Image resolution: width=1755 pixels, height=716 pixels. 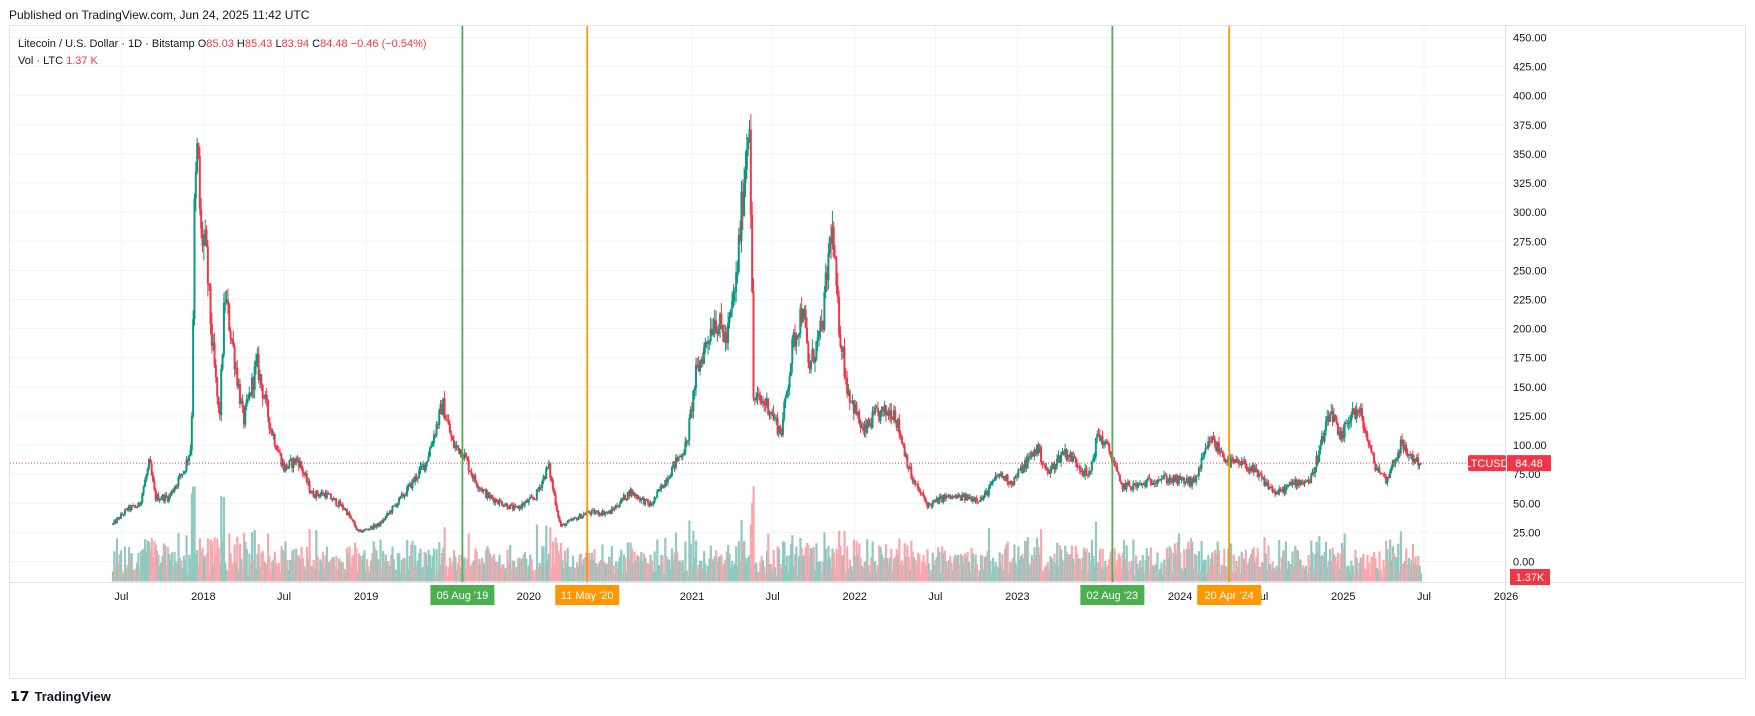 I want to click on x-tick-label: 2026, so click(x=1506, y=597).